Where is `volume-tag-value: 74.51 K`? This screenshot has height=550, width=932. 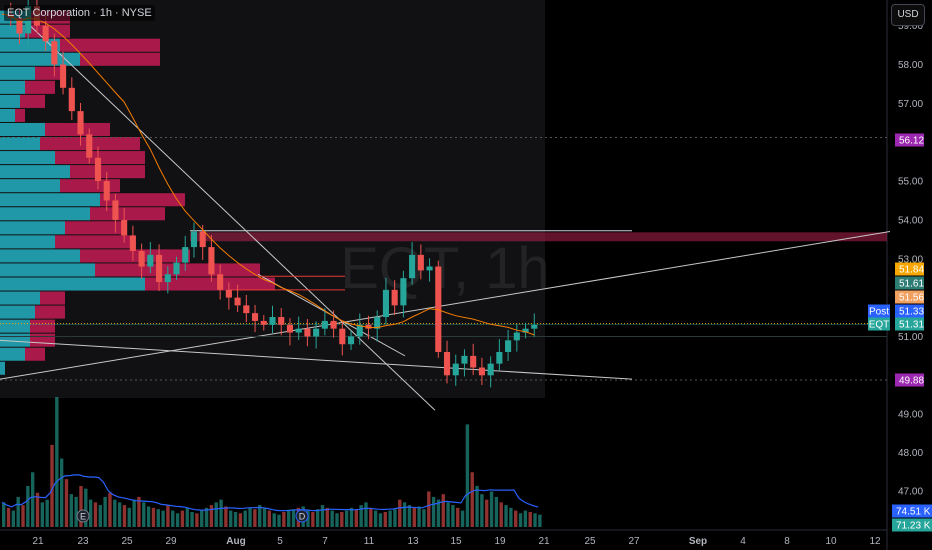
volume-tag-value: 74.51 K is located at coordinates (913, 512).